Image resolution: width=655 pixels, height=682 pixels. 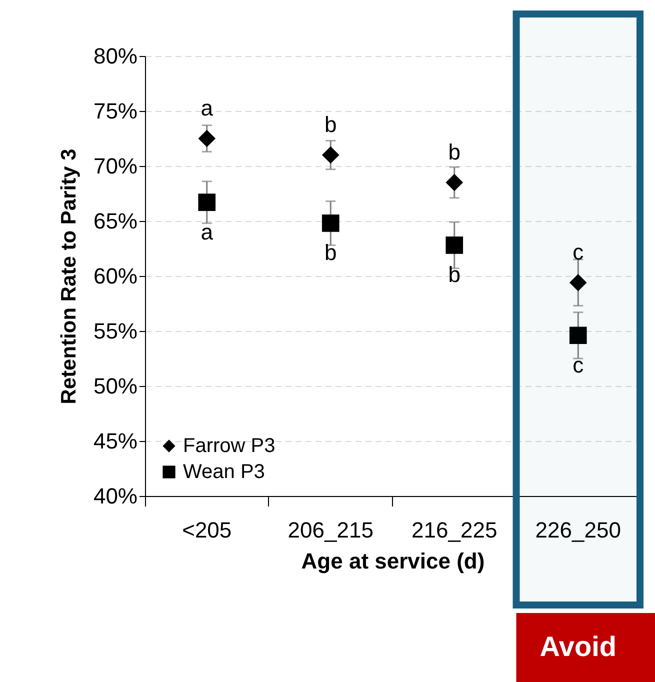 What do you see at coordinates (455, 530) in the screenshot?
I see `x-tick-label: 216_225` at bounding box center [455, 530].